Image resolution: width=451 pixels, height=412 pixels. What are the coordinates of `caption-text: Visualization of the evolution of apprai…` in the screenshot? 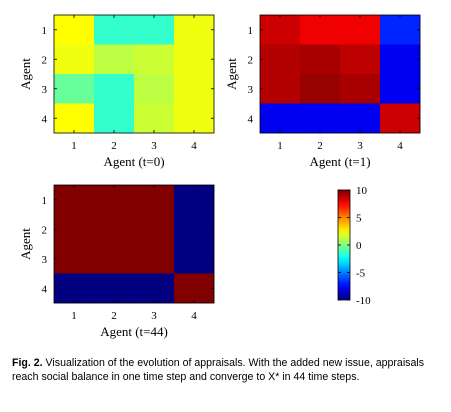 It's located at (218, 370).